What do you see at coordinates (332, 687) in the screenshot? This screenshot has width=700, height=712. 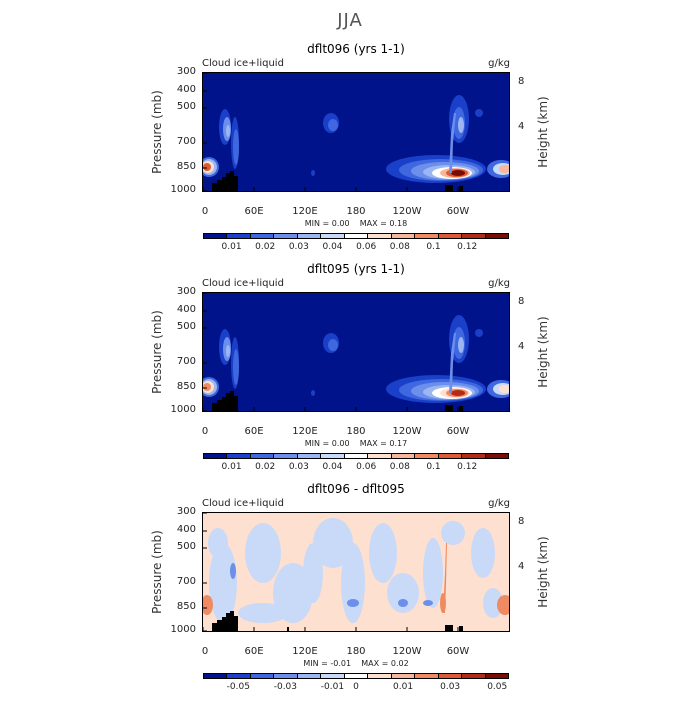 I see `colorbar-label: -0.01` at bounding box center [332, 687].